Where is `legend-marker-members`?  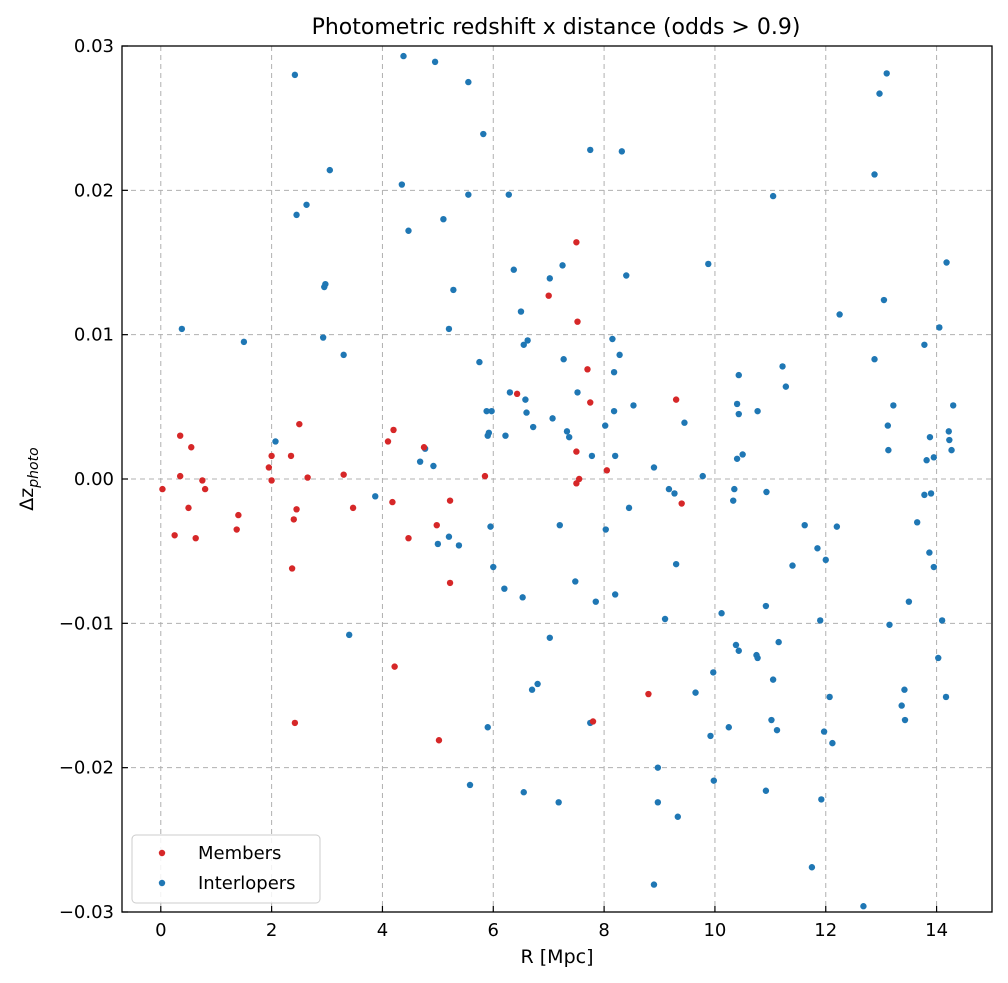 legend-marker-members is located at coordinates (162, 853).